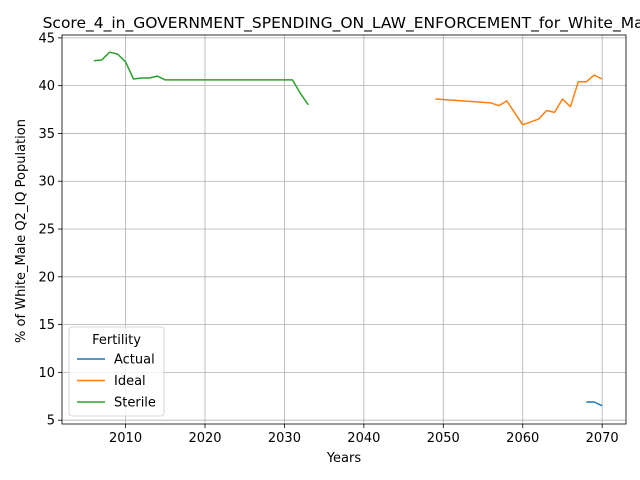 Image resolution: width=640 pixels, height=480 pixels. Describe the element at coordinates (522, 438) in the screenshot. I see `x-tick-label: 2060` at that location.